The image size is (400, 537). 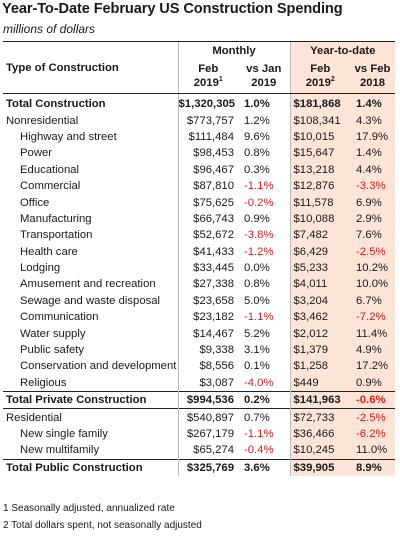 What do you see at coordinates (320, 268) in the screenshot?
I see `ytd-value: $5,233` at bounding box center [320, 268].